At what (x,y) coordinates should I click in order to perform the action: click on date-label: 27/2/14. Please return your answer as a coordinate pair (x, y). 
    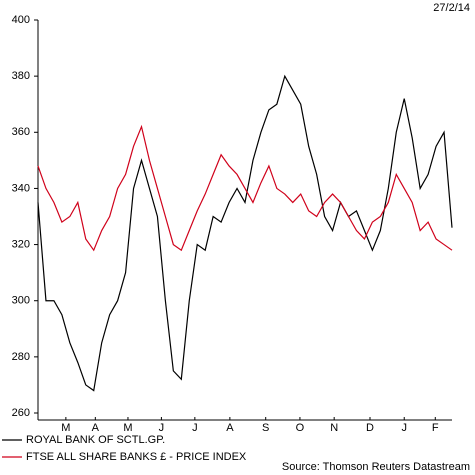
    Looking at the image, I should click on (451, 8).